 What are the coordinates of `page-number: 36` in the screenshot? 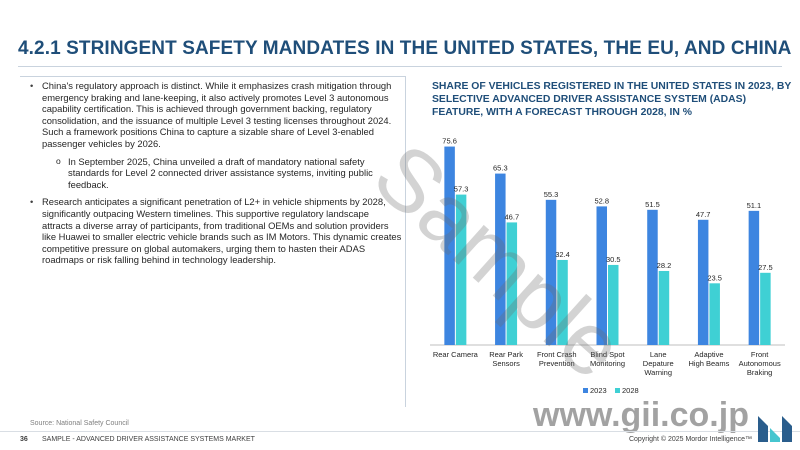 It's located at (24, 439).